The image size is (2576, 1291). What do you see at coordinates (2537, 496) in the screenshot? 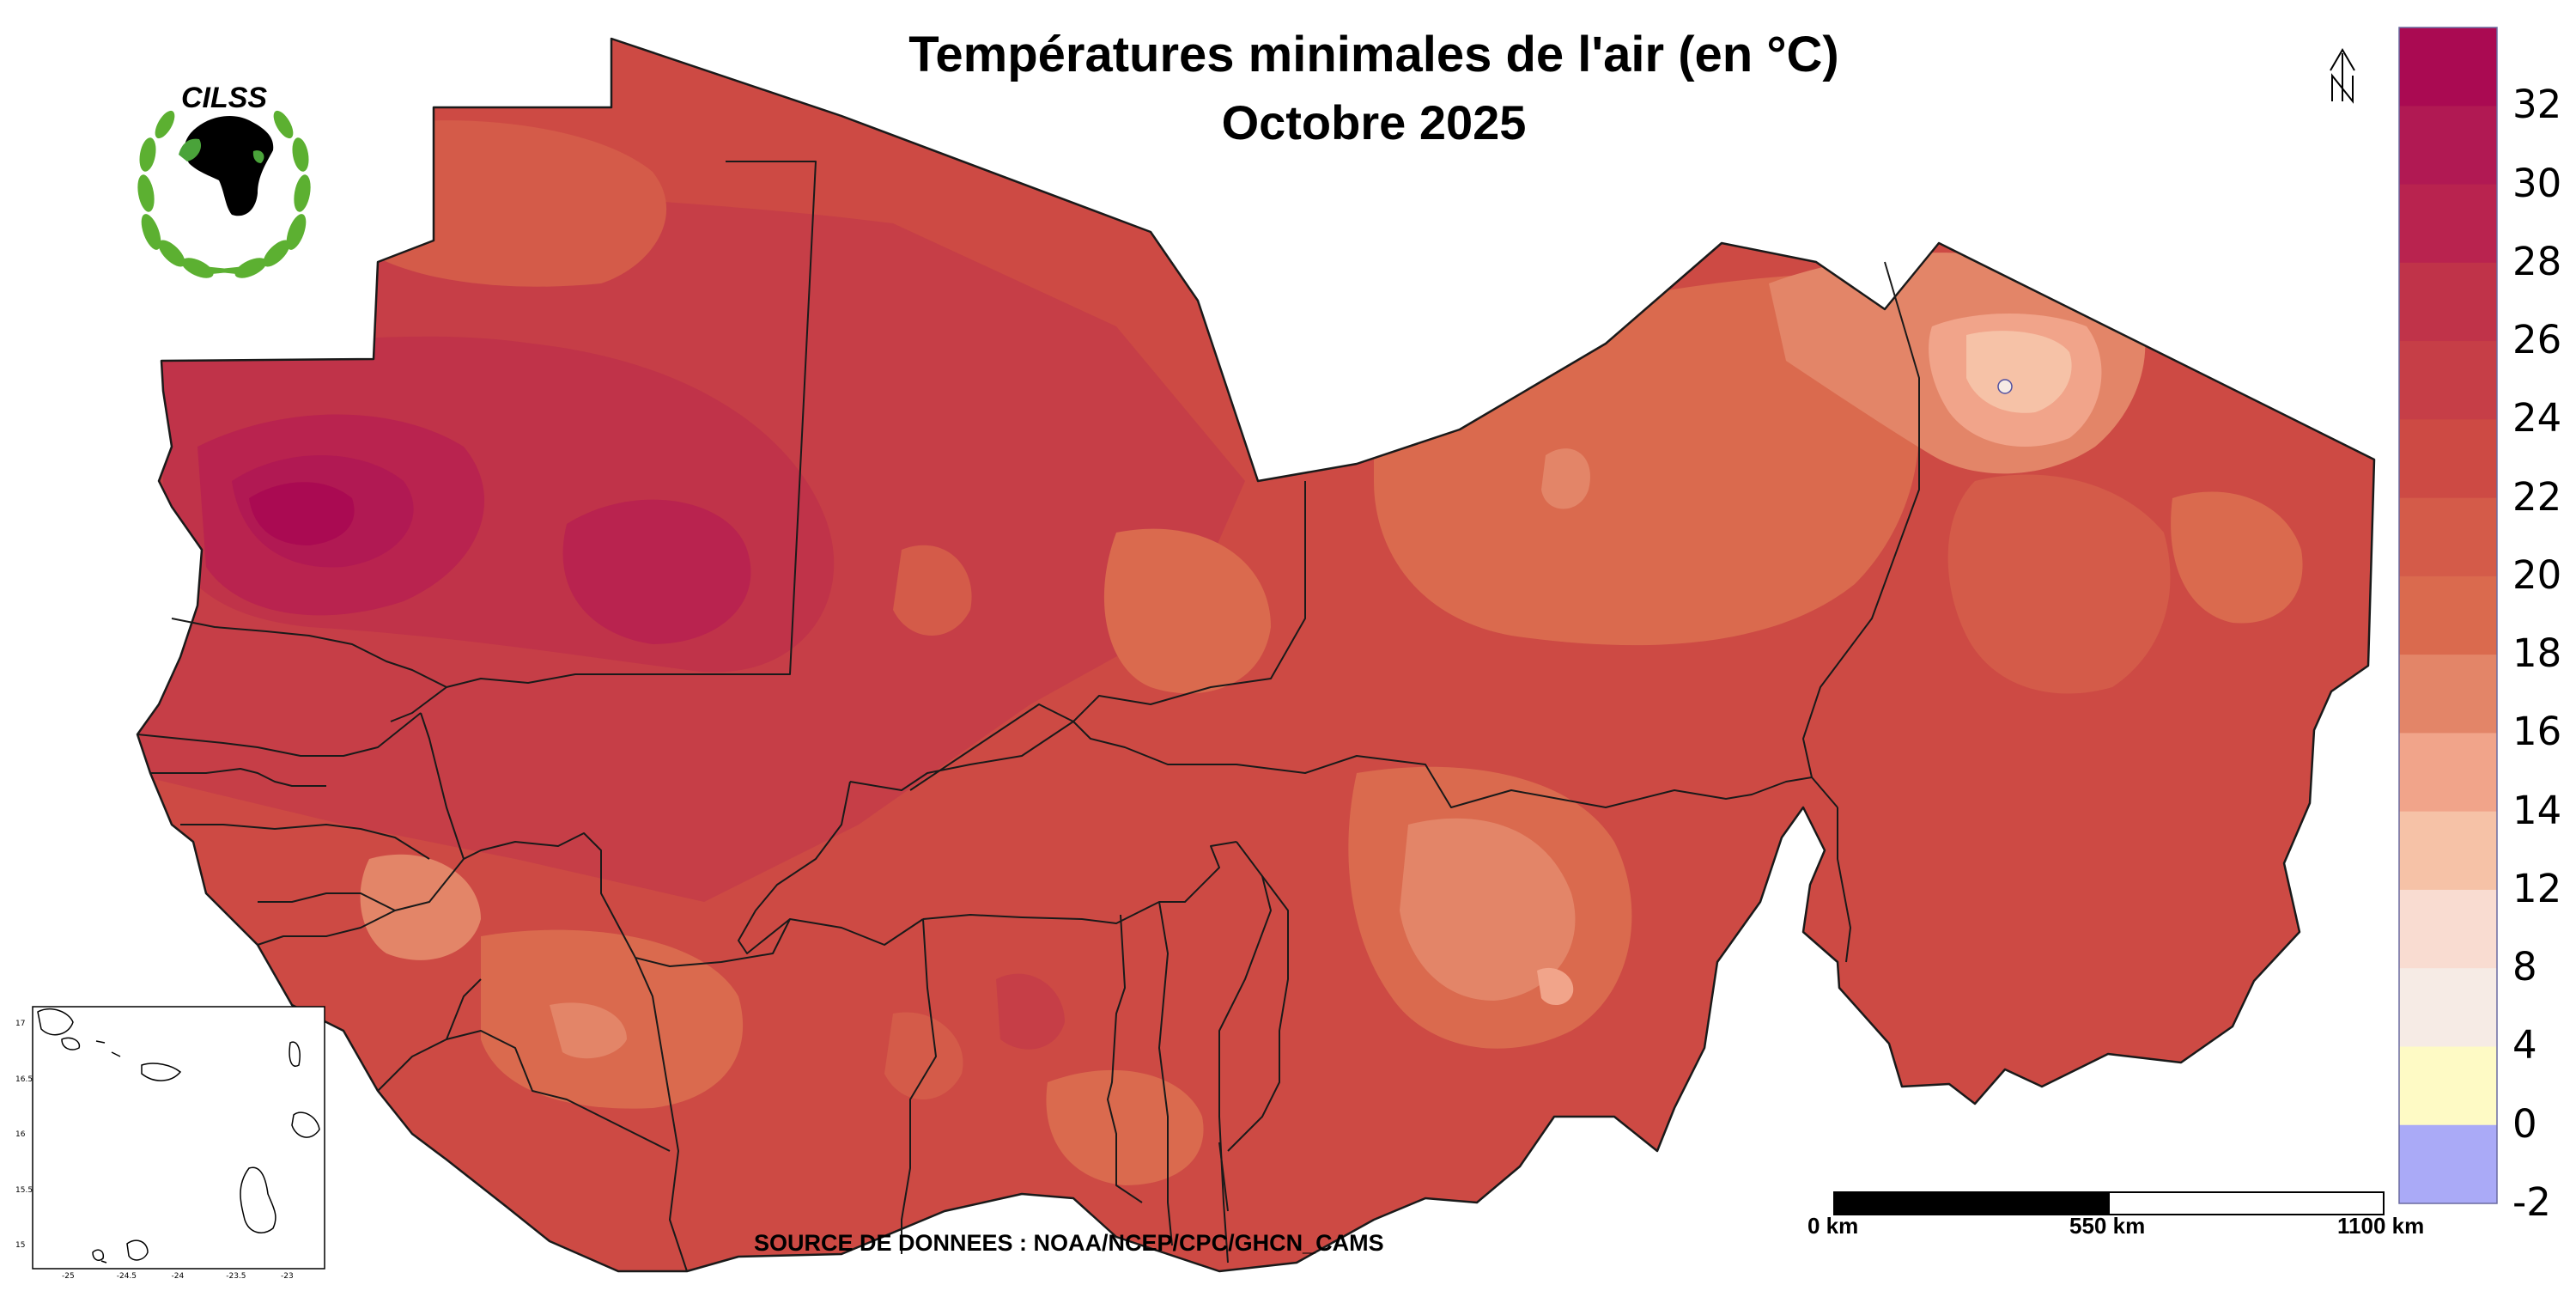
I see `legend-label: 22` at bounding box center [2537, 496].